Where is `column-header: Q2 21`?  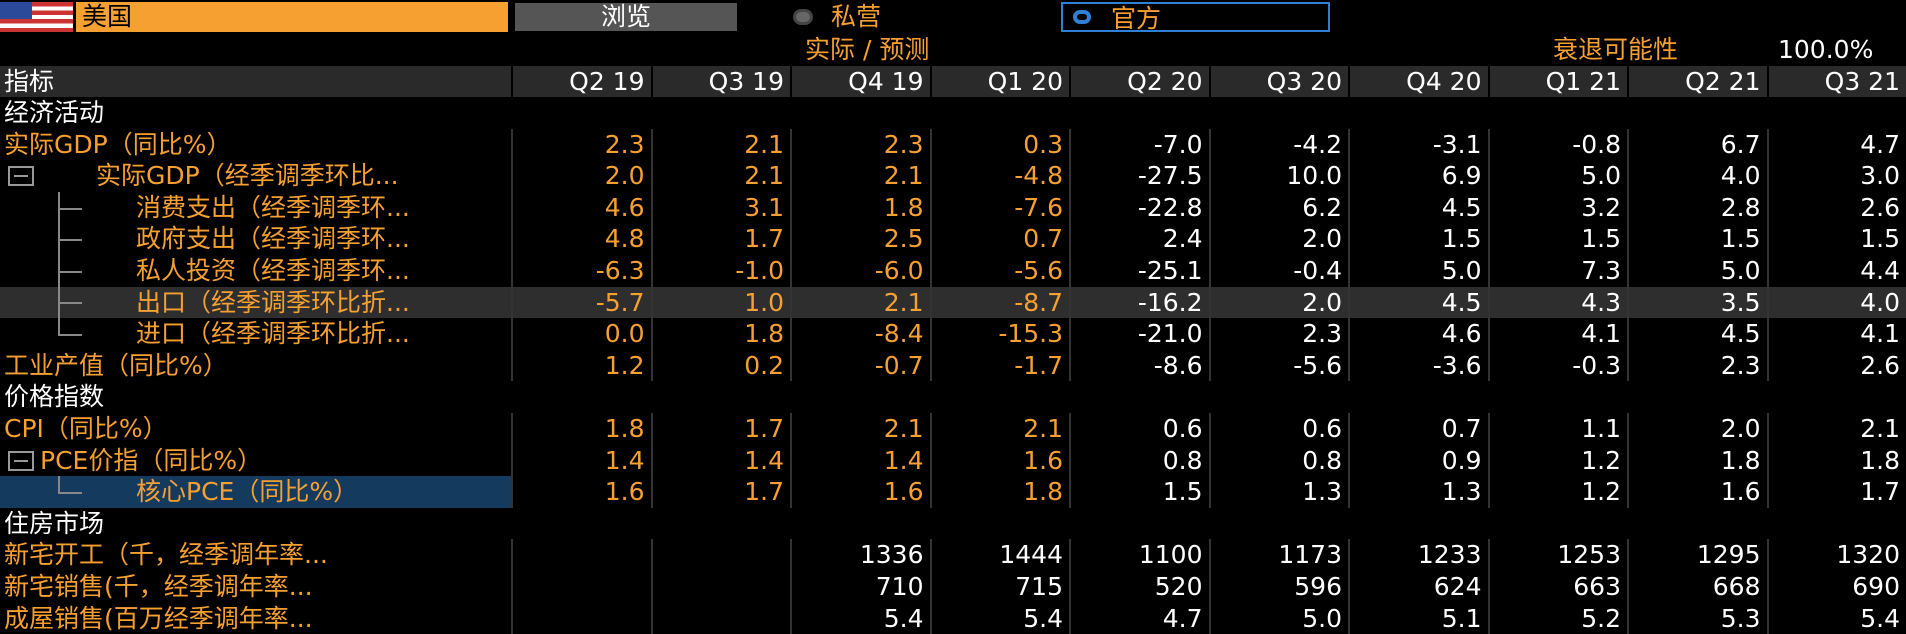
column-header: Q2 21 is located at coordinates (1697, 82).